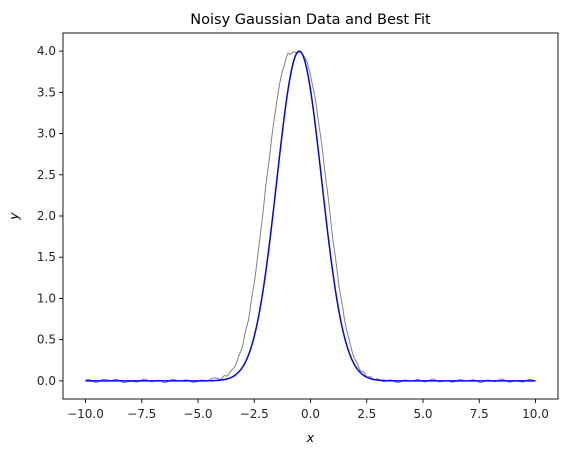  What do you see at coordinates (46, 340) in the screenshot?
I see `y-tick-label: 0.5` at bounding box center [46, 340].